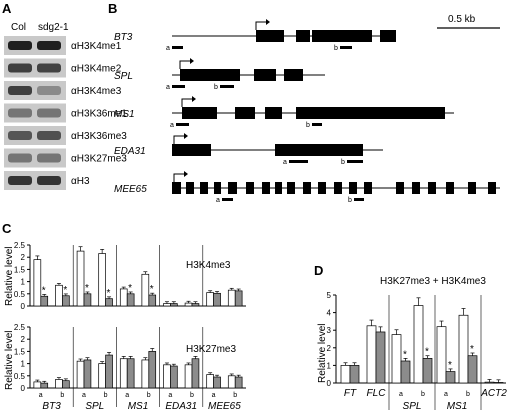 The width and height of the screenshot is (510, 417). What do you see at coordinates (446, 394) in the screenshot?
I see `x-tick-label: a` at bounding box center [446, 394].